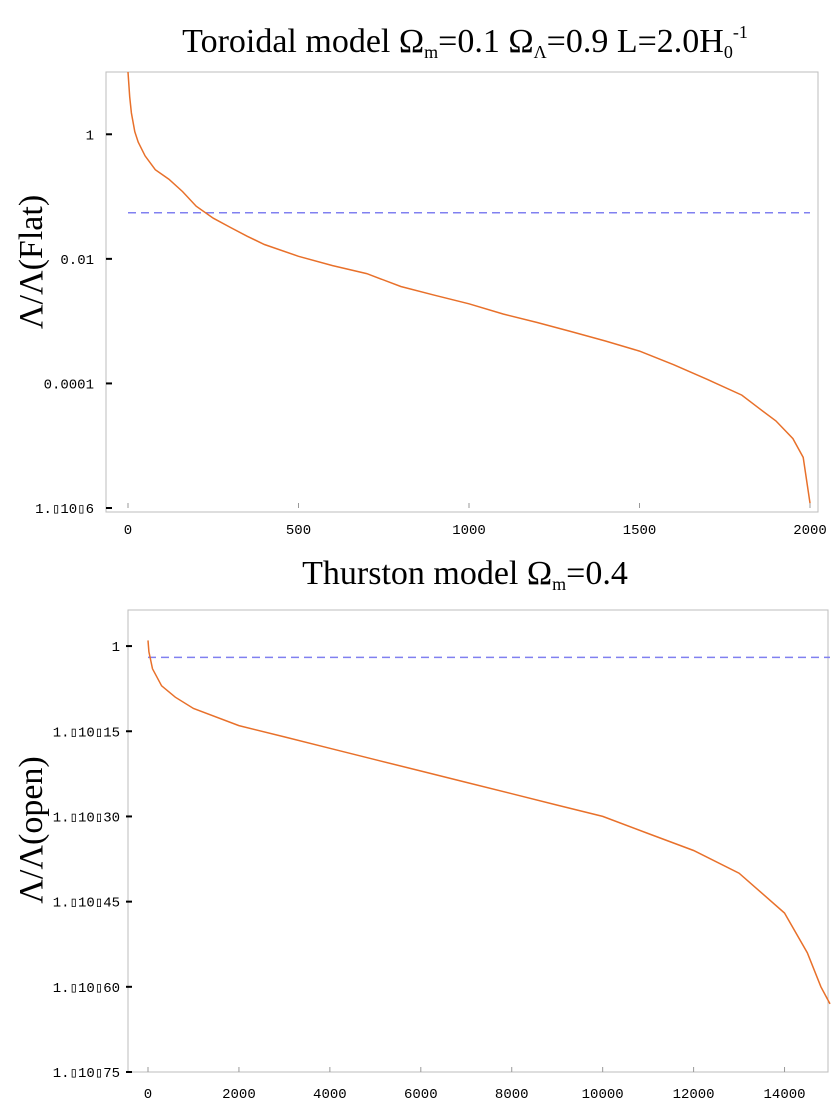  I want to click on y-tick-label: 1.▯10▯45, so click(86, 904).